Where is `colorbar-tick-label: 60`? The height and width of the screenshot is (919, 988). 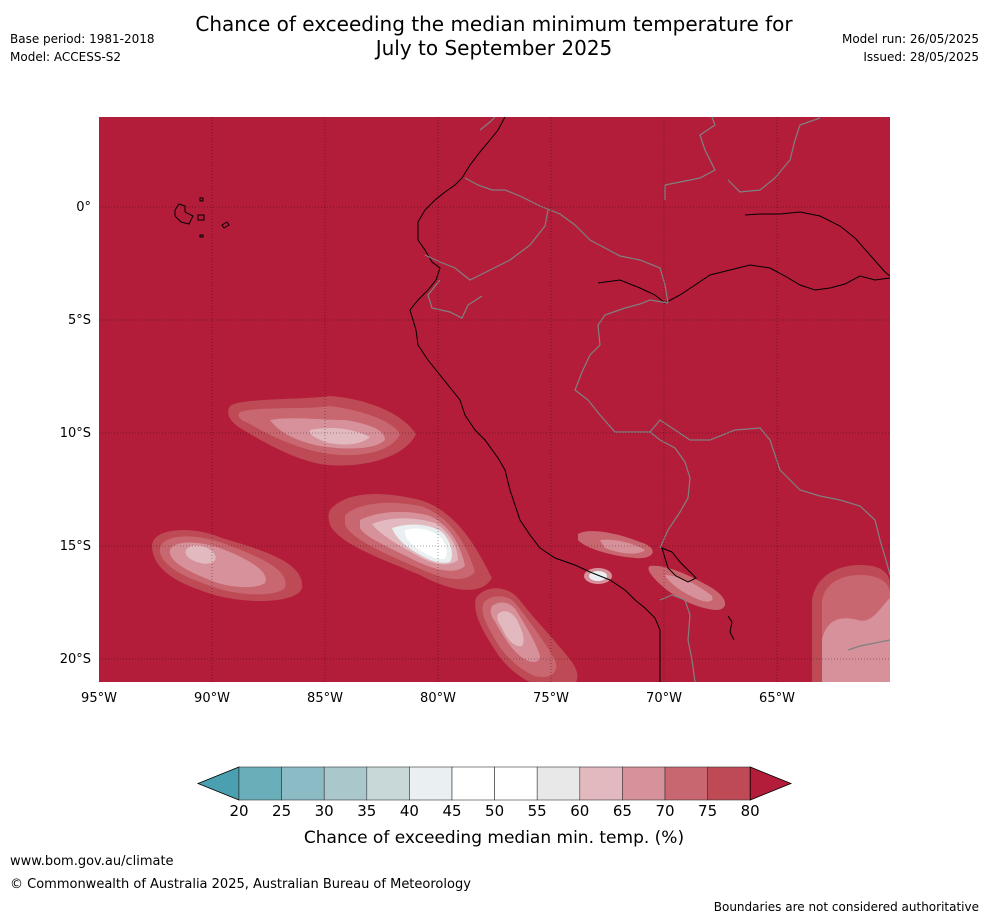 colorbar-tick-label: 60 is located at coordinates (579, 811).